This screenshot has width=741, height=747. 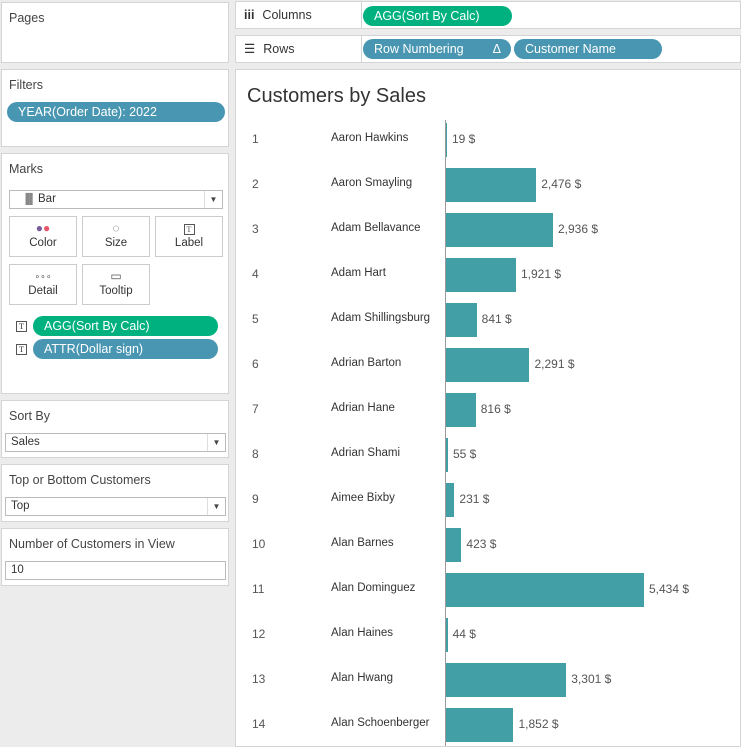 What do you see at coordinates (43, 236) in the screenshot?
I see `color-button: ●● Color` at bounding box center [43, 236].